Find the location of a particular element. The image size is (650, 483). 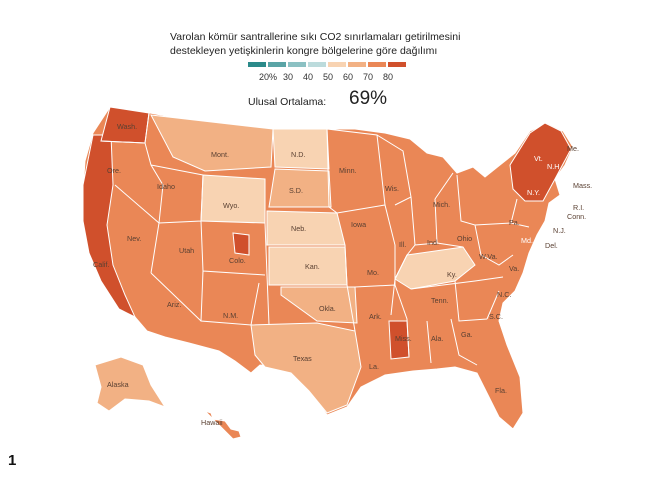

state-label: Mass. is located at coordinates (582, 185).